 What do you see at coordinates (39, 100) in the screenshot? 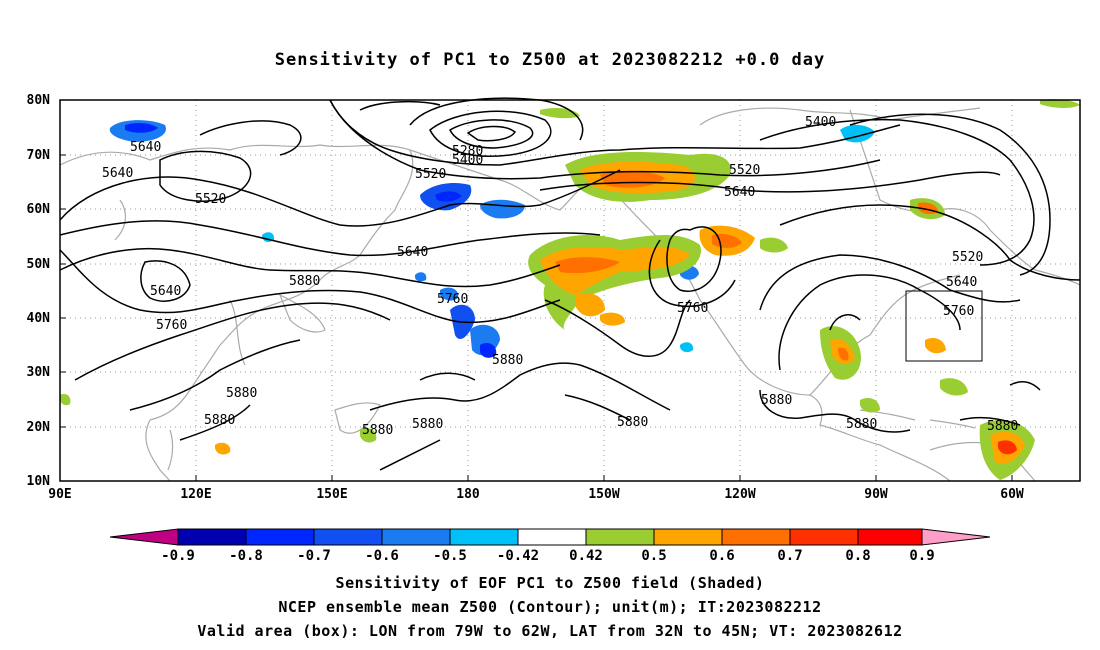
I see `lat-label: 80N` at bounding box center [39, 100].